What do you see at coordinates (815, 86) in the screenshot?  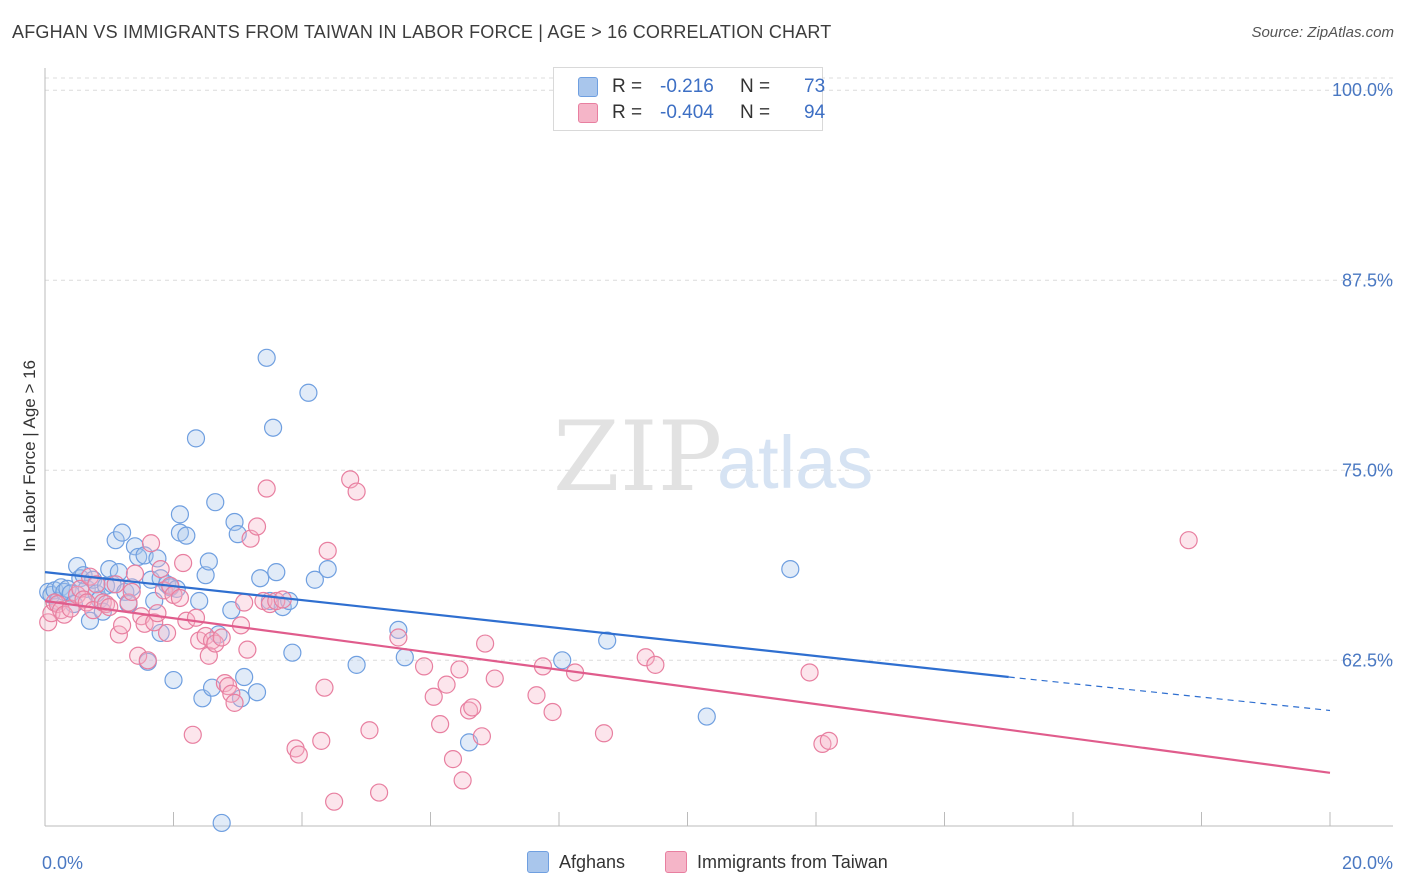 I see `legend-n-value: 73` at bounding box center [815, 86].